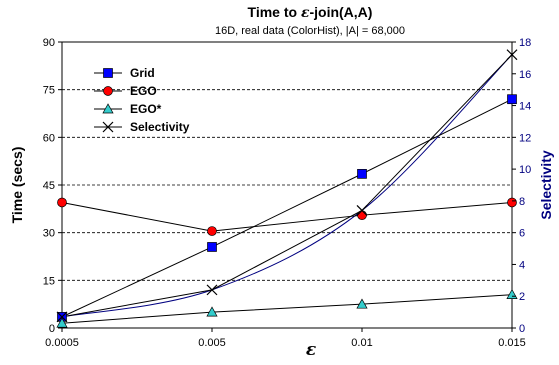 The image size is (559, 365). Describe the element at coordinates (522, 202) in the screenshot. I see `y2-tick-label: 8` at that location.